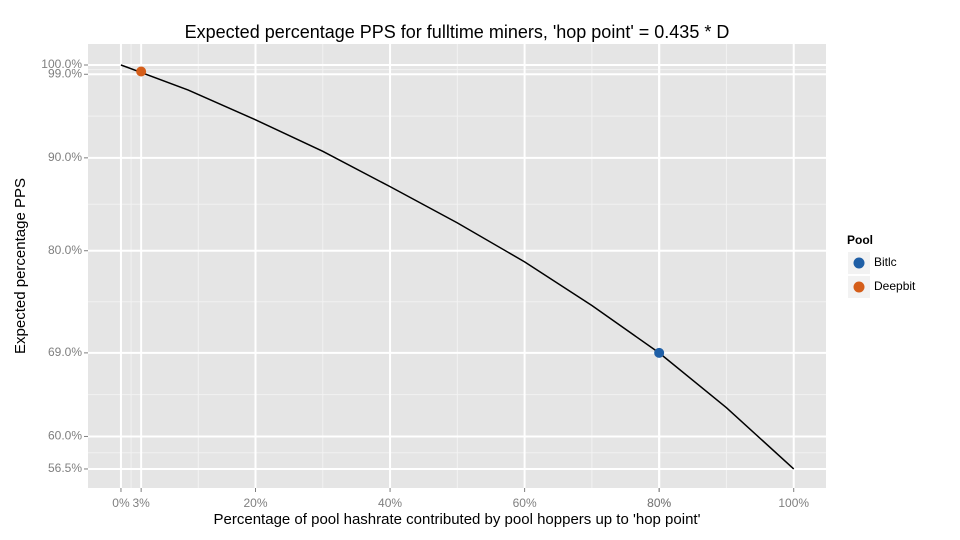  I want to click on y-tick-label: 99.0%, so click(65, 73).